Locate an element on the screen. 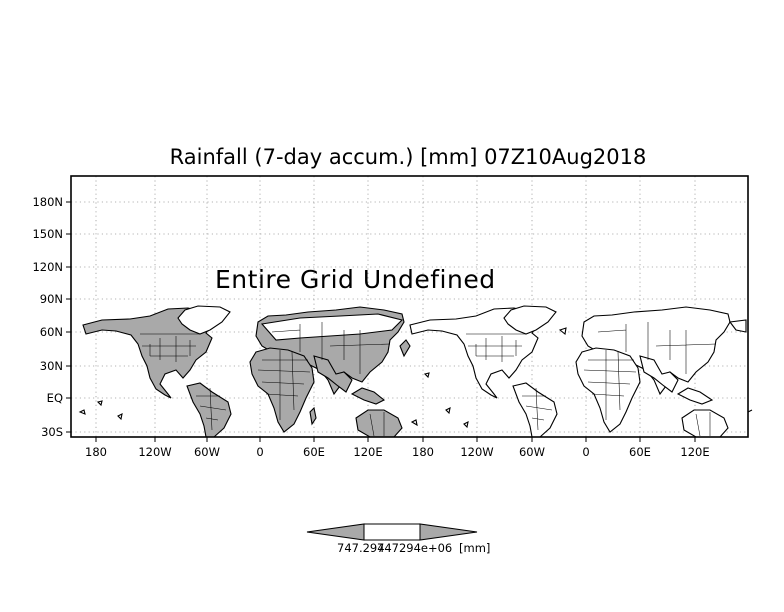  australia-landmass is located at coordinates (379, 423).